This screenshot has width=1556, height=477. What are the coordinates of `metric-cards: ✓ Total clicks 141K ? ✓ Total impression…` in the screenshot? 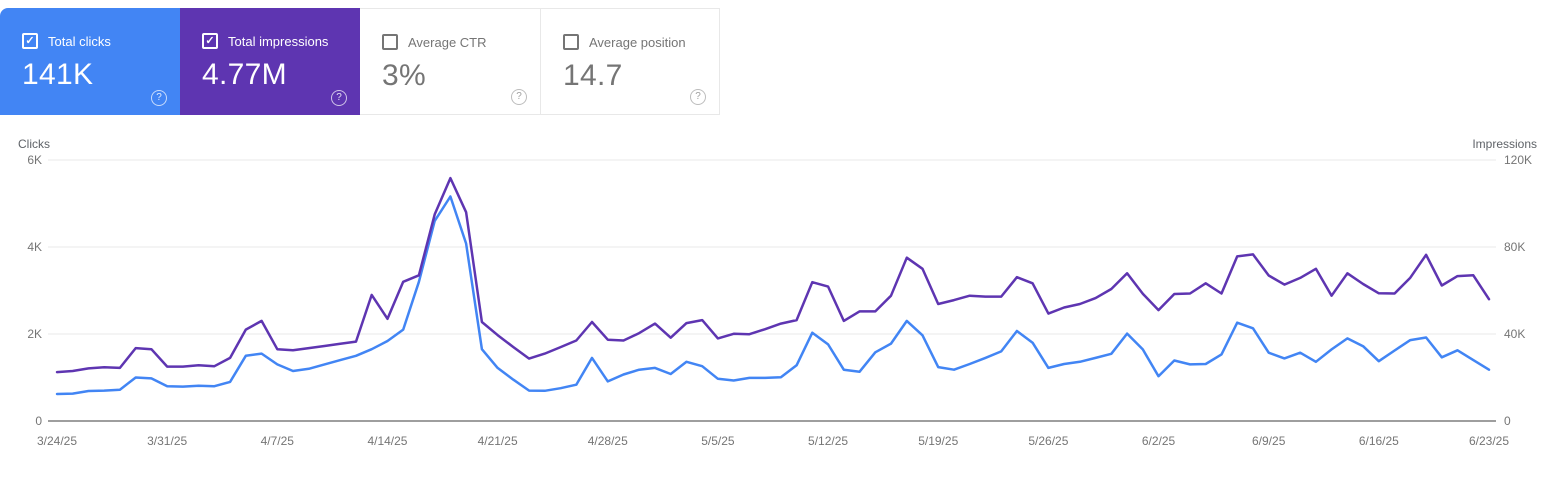 It's located at (360, 61).